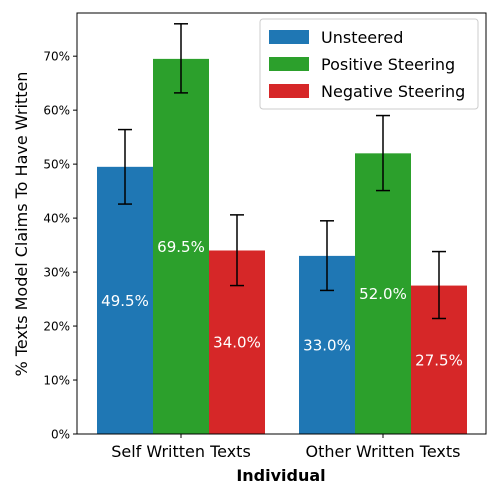  Describe the element at coordinates (439, 360) in the screenshot. I see `bar-value-label: 27.5%` at that location.